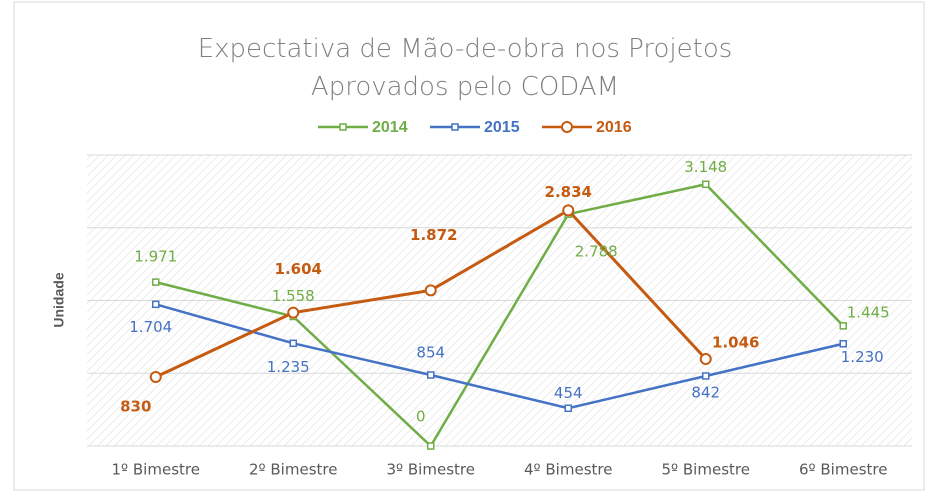  What do you see at coordinates (705, 167) in the screenshot?
I see `data-label: 3.148` at bounding box center [705, 167].